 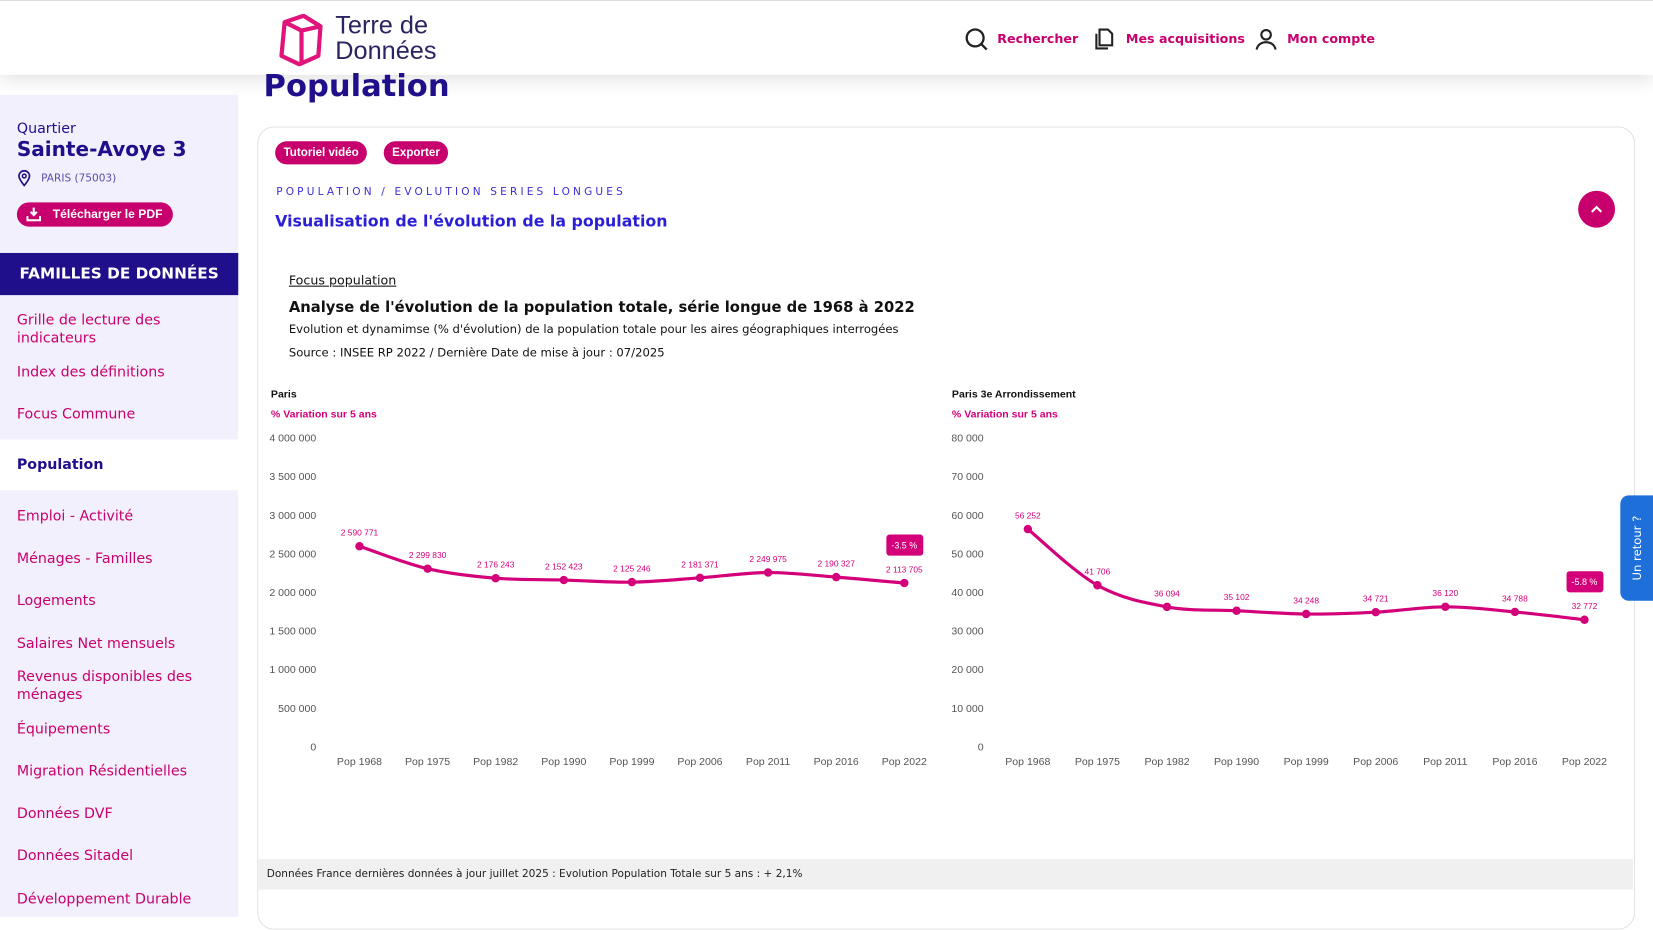 I want to click on sidebar-item: Focus Commune, so click(x=76, y=414).